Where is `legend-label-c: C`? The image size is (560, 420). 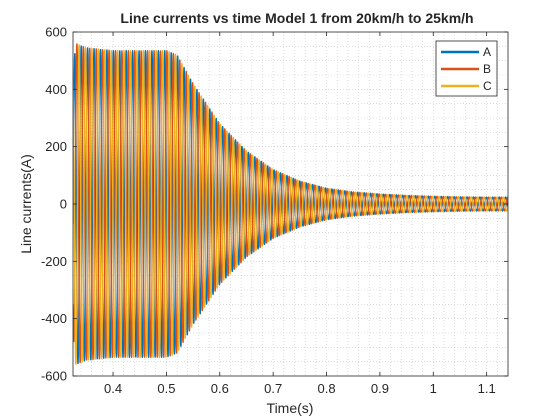
legend-label-c: C is located at coordinates (487, 86).